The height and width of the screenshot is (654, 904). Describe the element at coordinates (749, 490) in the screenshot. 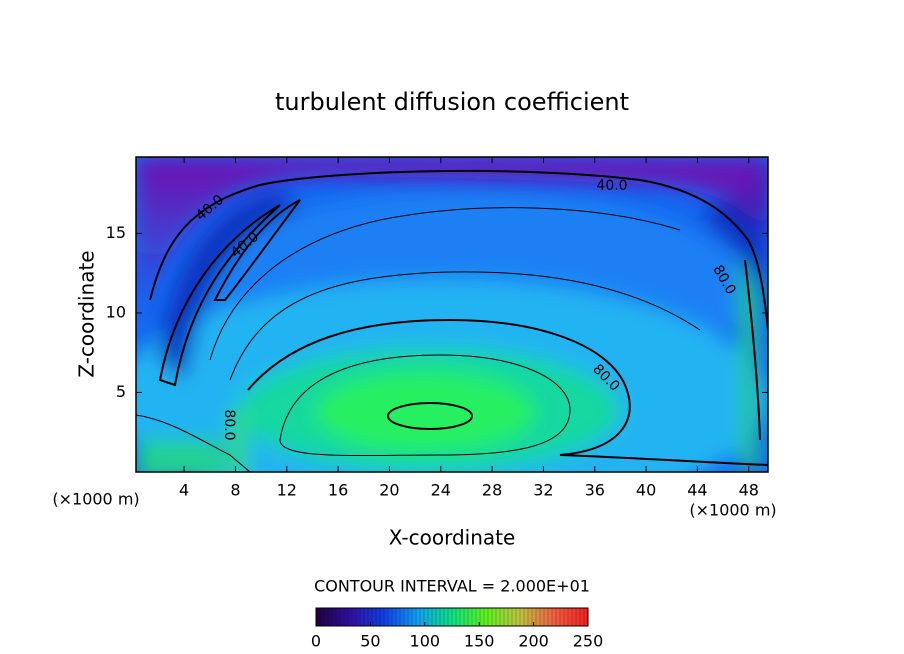

I see `x-tick-label: 48` at that location.